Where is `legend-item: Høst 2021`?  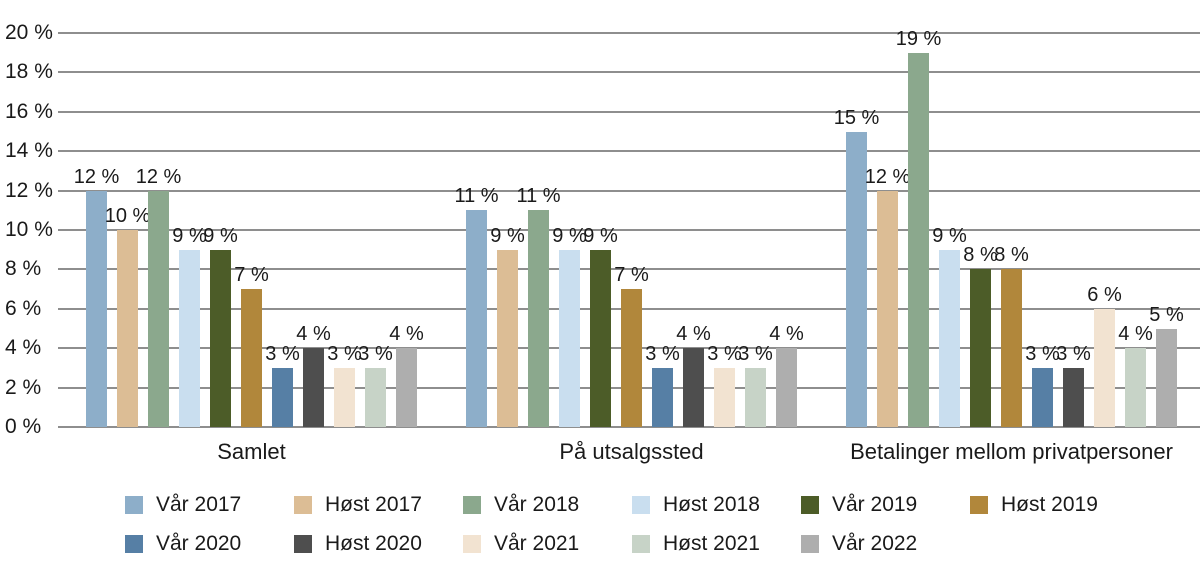 legend-item: Høst 2021 is located at coordinates (716, 544).